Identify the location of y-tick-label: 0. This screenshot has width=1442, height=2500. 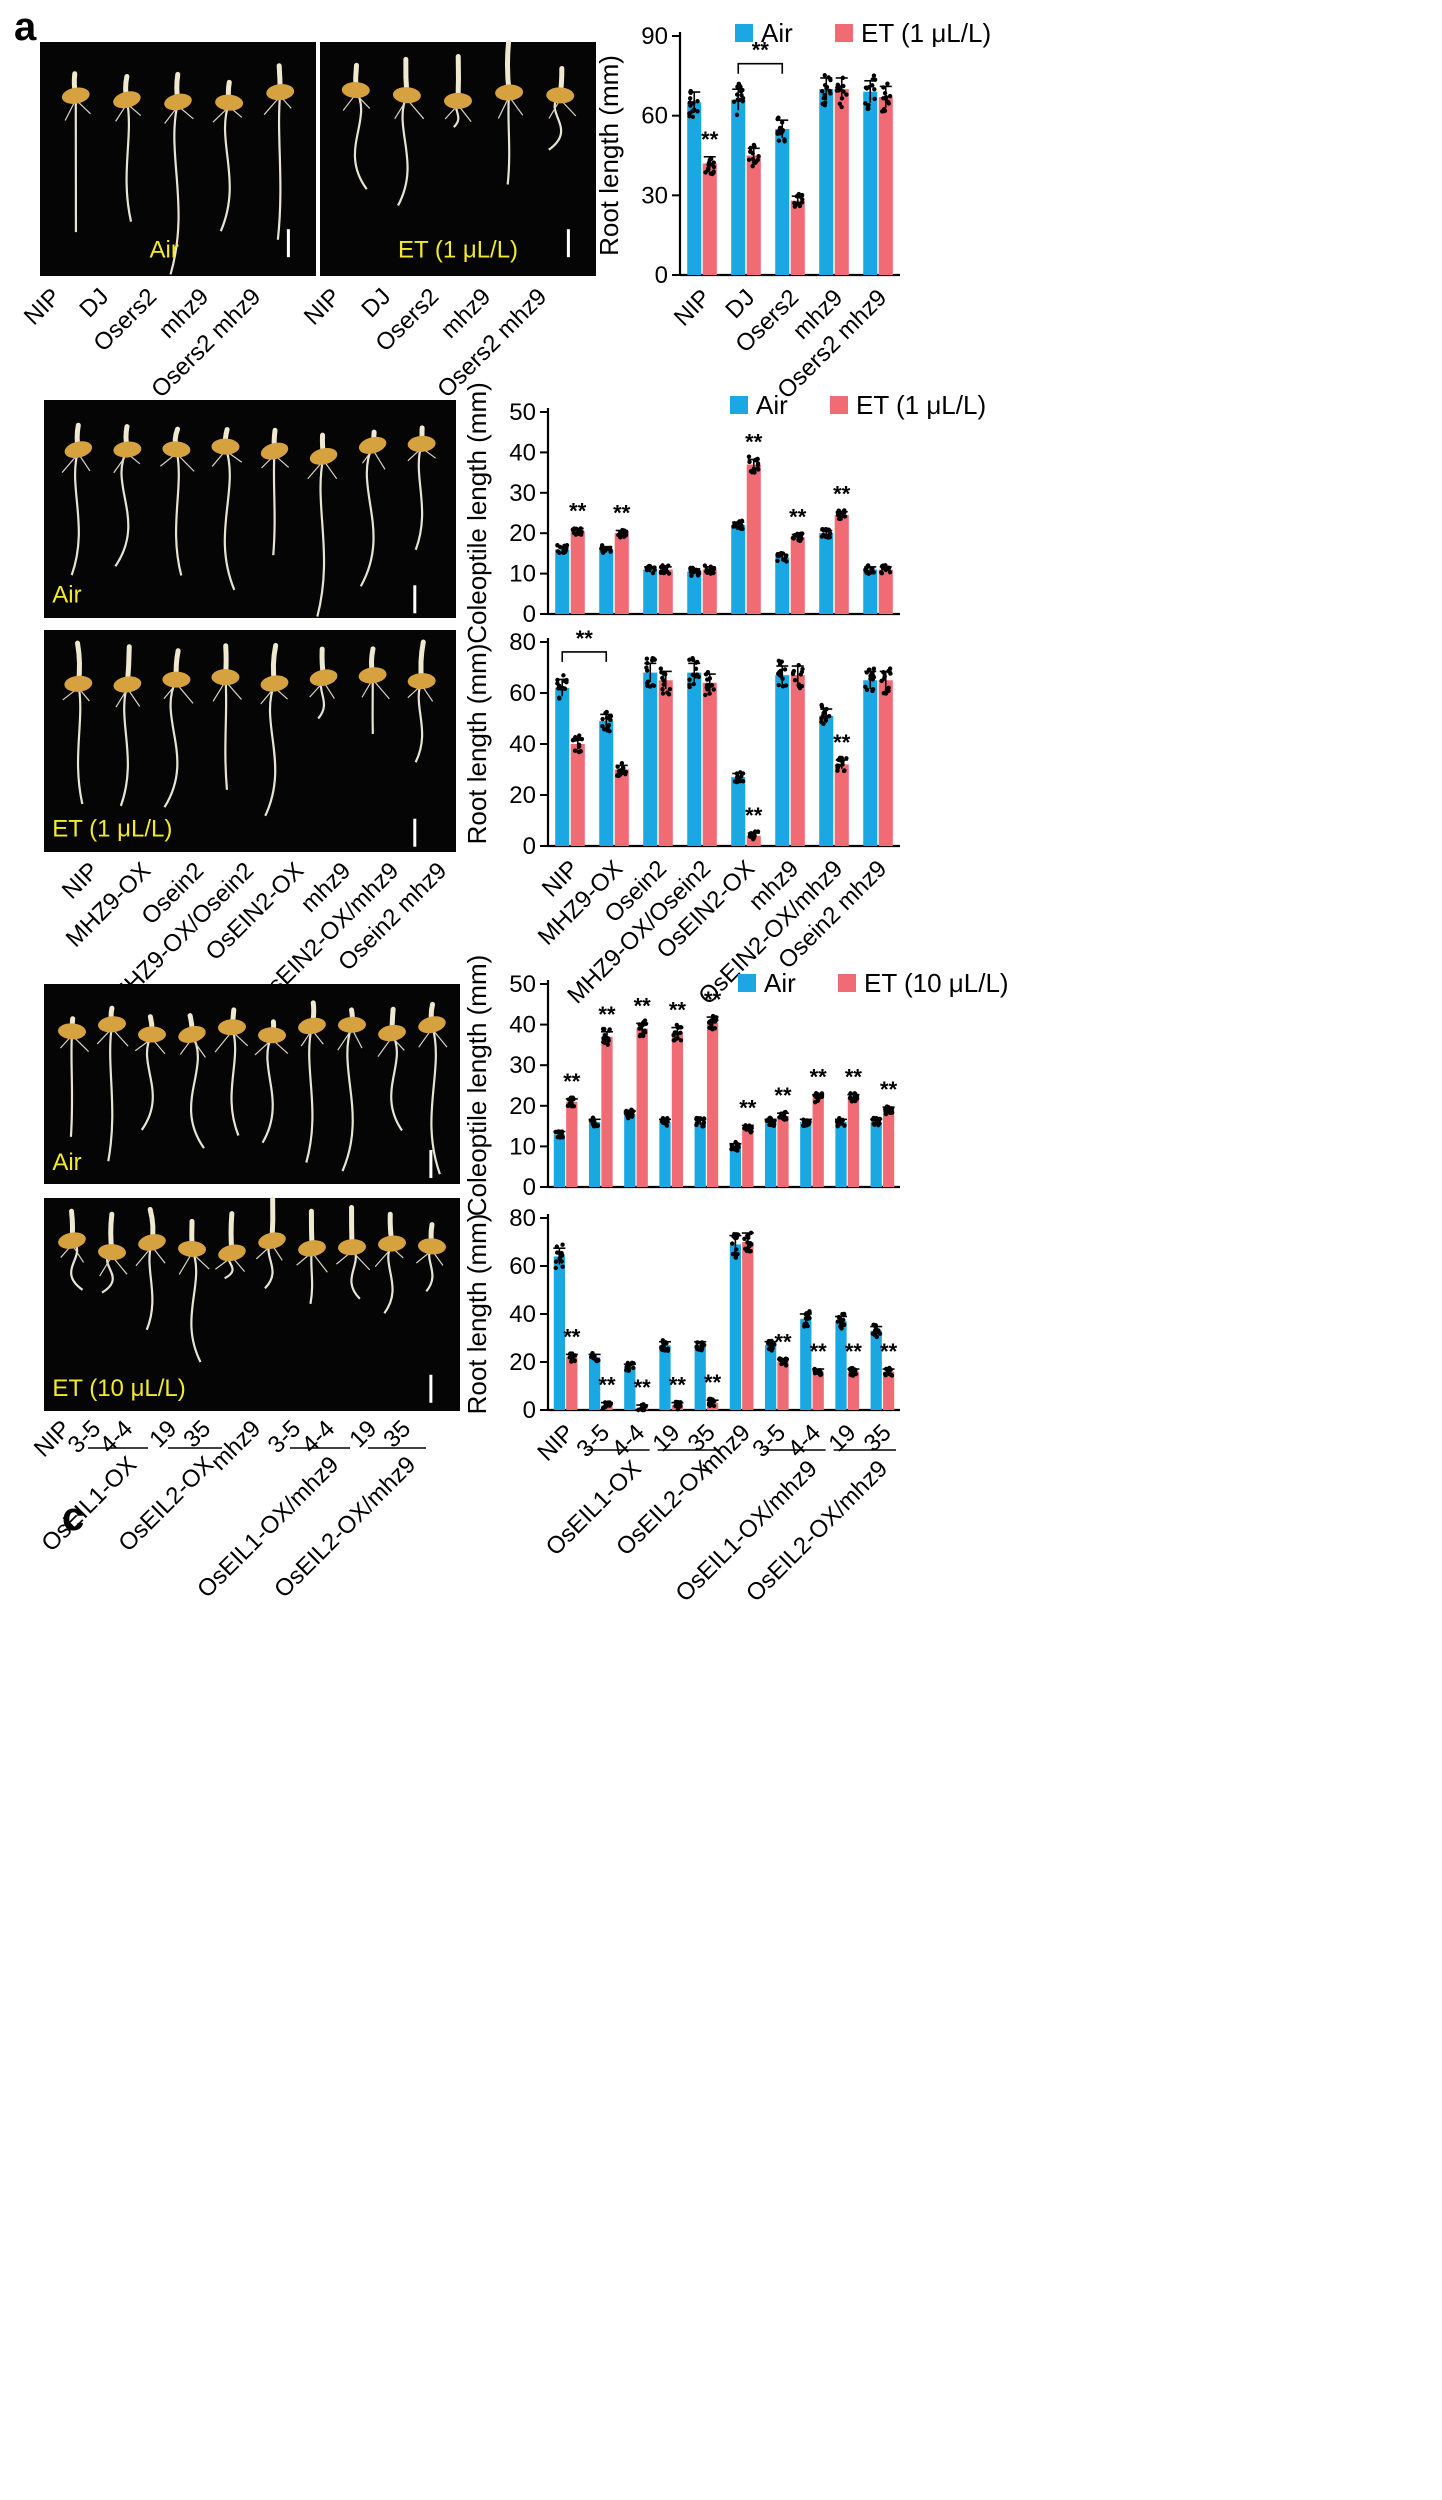
(529, 846).